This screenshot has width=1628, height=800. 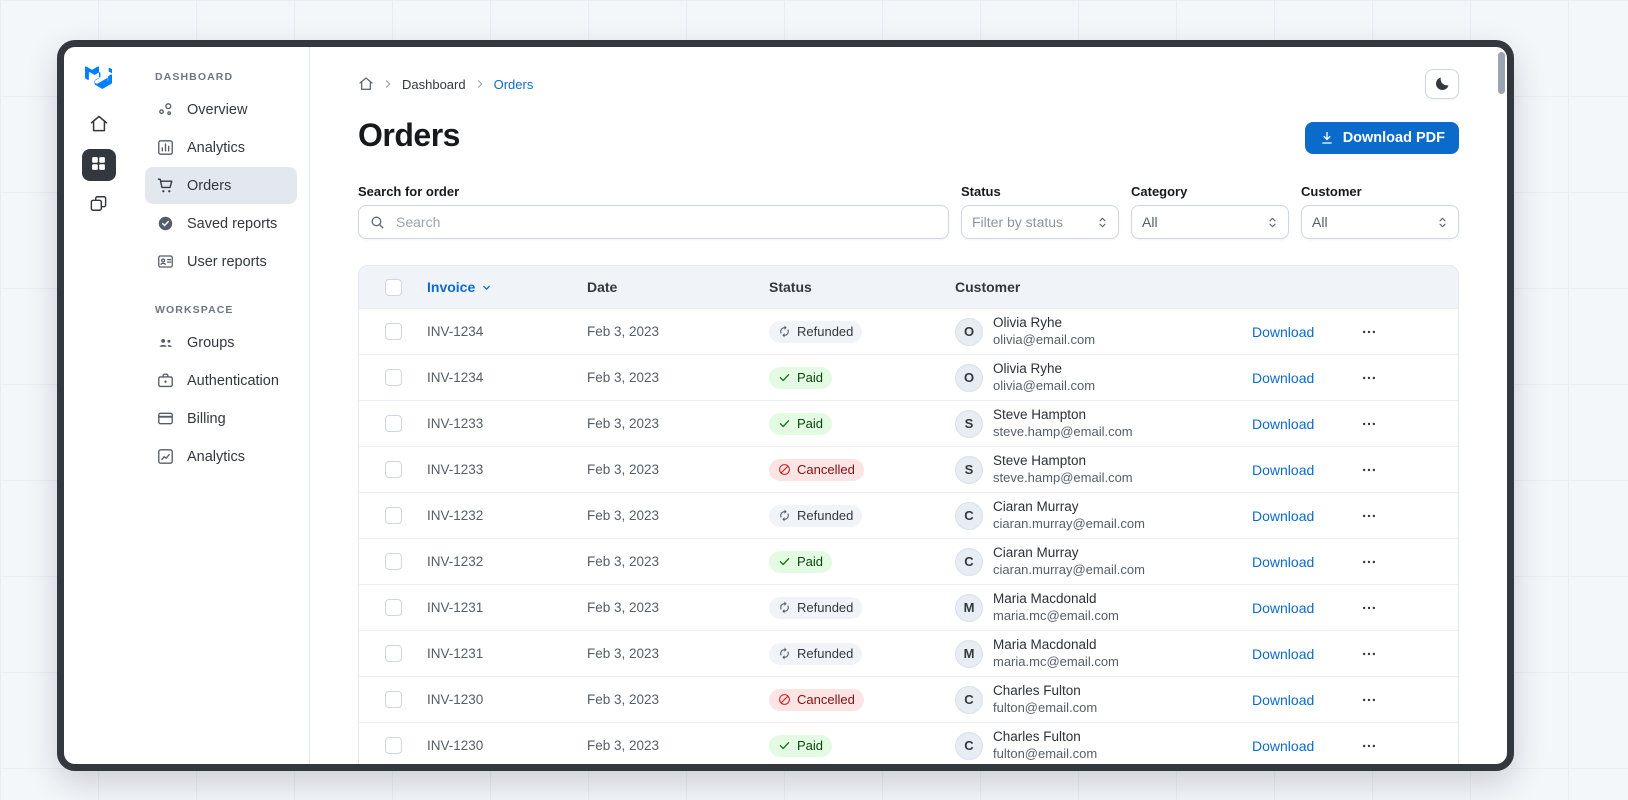 I want to click on category-select: All, so click(x=1210, y=222).